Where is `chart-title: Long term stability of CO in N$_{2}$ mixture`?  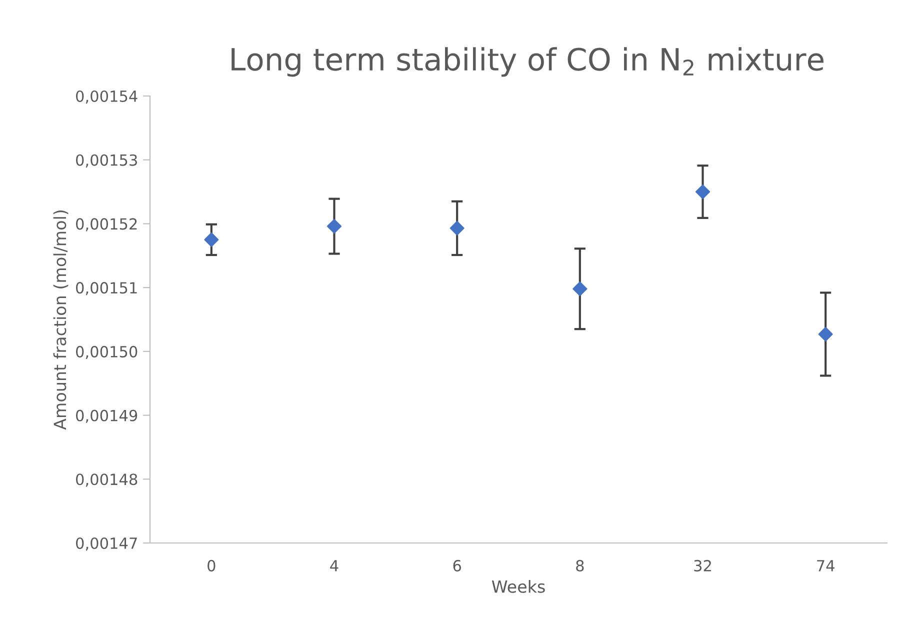
chart-title: Long term stability of CO in N$_{2}$ mixture is located at coordinates (528, 62).